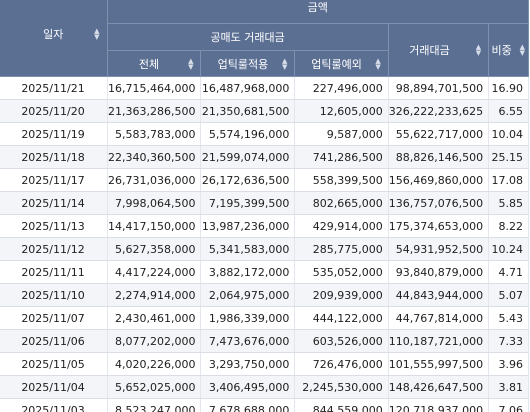  Describe the element at coordinates (248, 272) in the screenshot. I see `cell-applied: 3,882,172,000` at that location.